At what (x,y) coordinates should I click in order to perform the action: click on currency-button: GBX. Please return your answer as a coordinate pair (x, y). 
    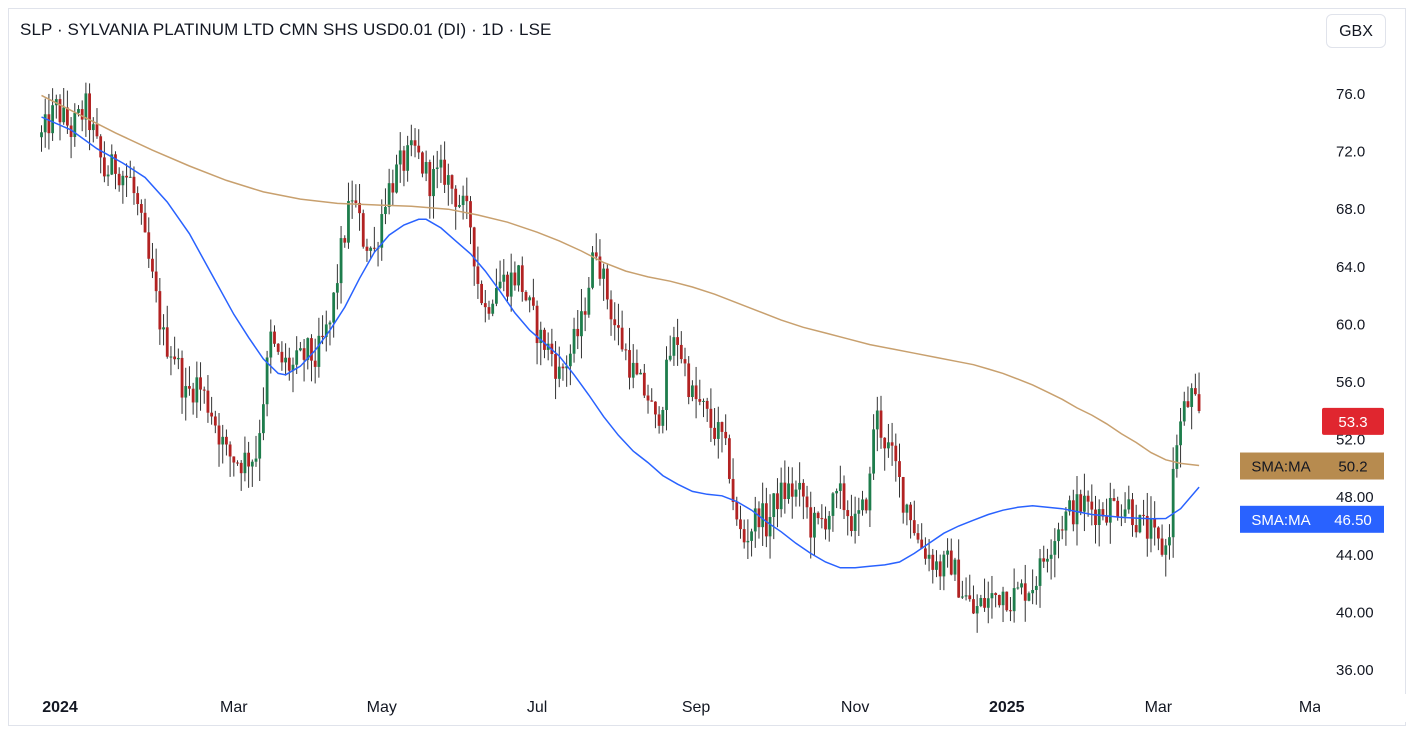
    Looking at the image, I should click on (1356, 31).